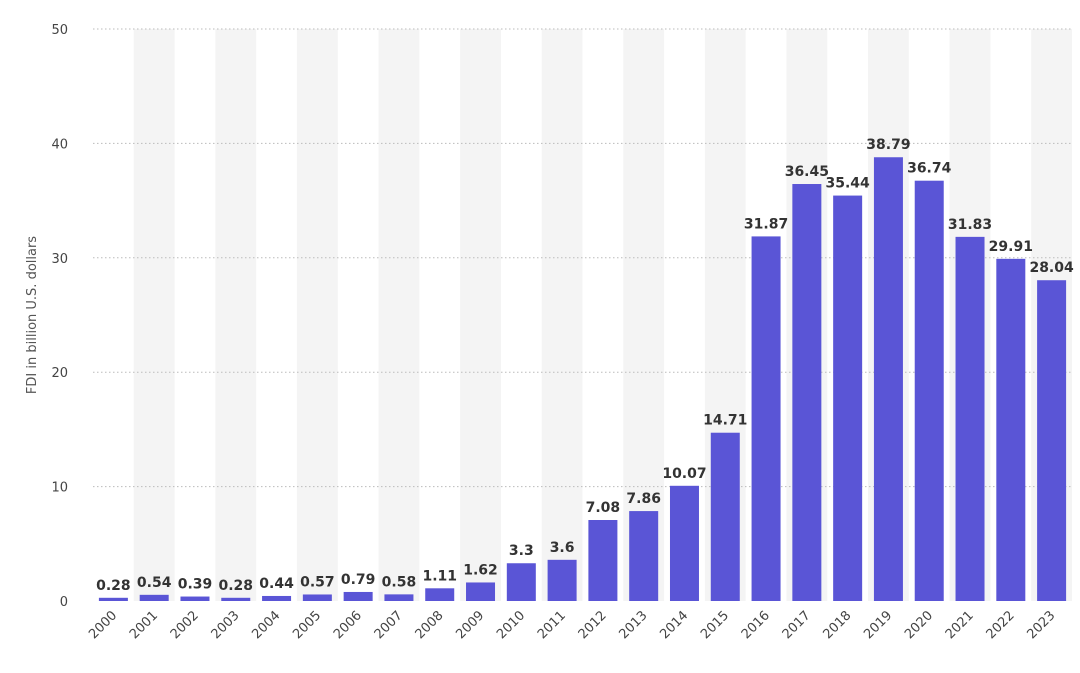  I want to click on band-2003, so click(236, 315).